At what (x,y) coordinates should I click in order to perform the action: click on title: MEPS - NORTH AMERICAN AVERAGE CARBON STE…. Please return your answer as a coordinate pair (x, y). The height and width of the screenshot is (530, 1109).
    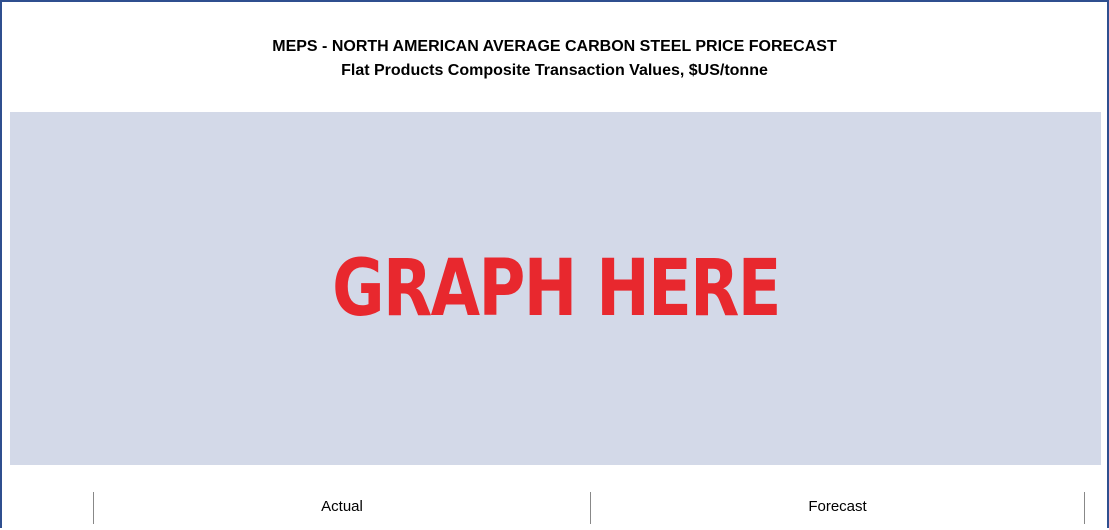
    Looking at the image, I should click on (554, 46).